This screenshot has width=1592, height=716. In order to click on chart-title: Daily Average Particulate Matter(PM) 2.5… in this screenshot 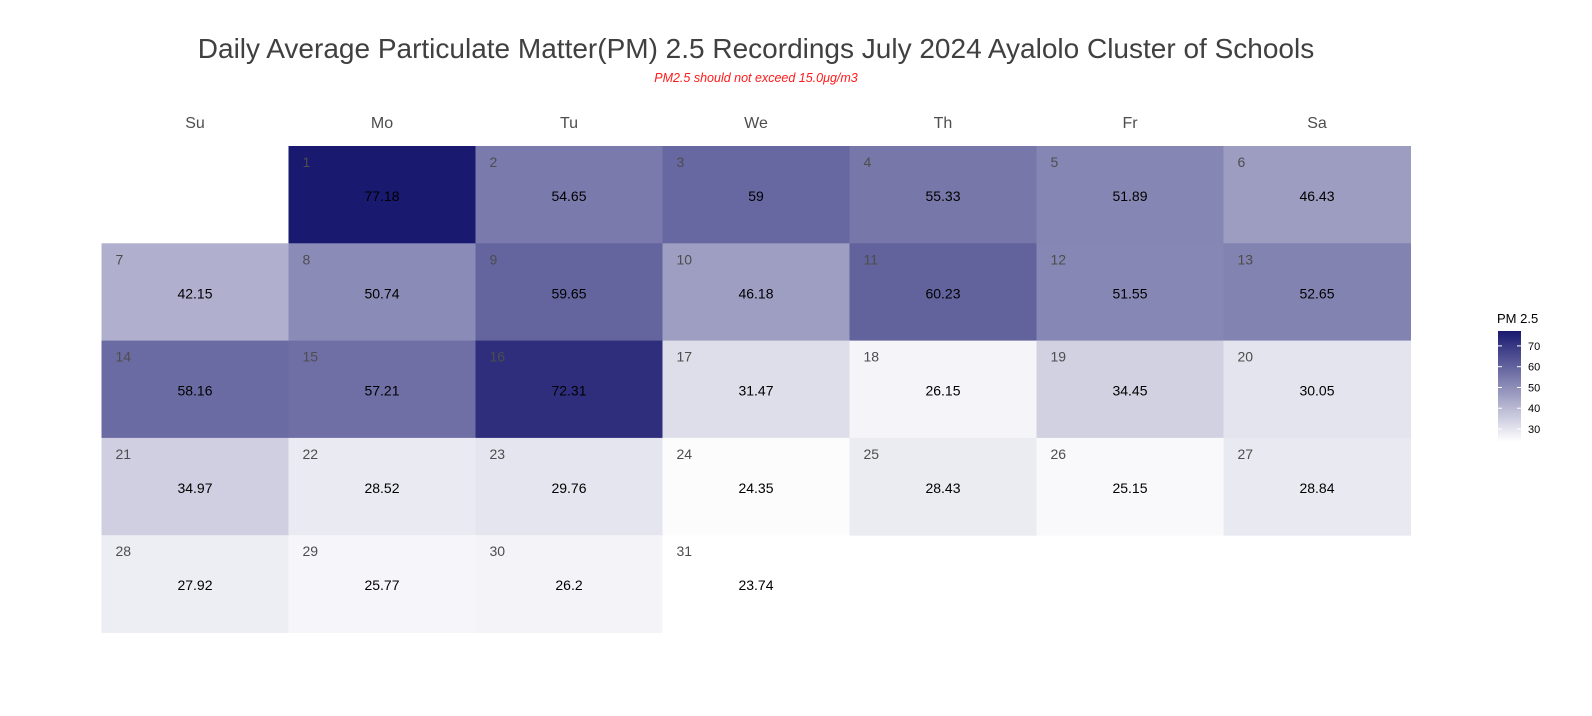, I will do `click(756, 48)`.